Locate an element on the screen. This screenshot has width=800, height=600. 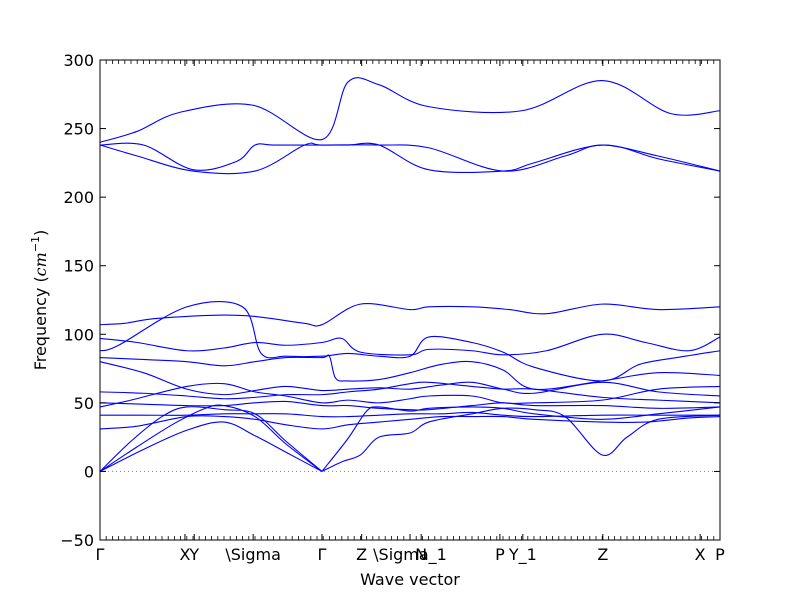
y-axis-label-suffix: ) is located at coordinates (40, 233).